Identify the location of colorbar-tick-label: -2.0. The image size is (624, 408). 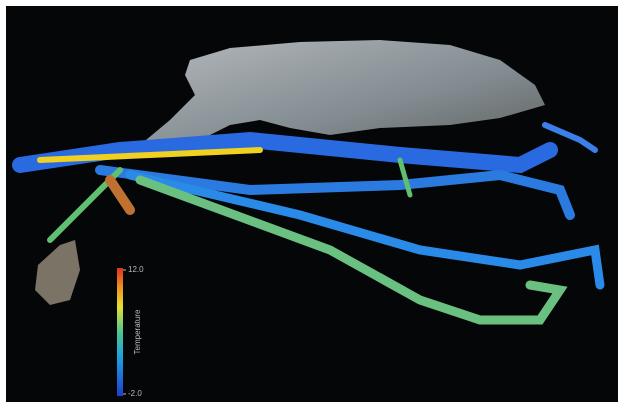
(135, 393).